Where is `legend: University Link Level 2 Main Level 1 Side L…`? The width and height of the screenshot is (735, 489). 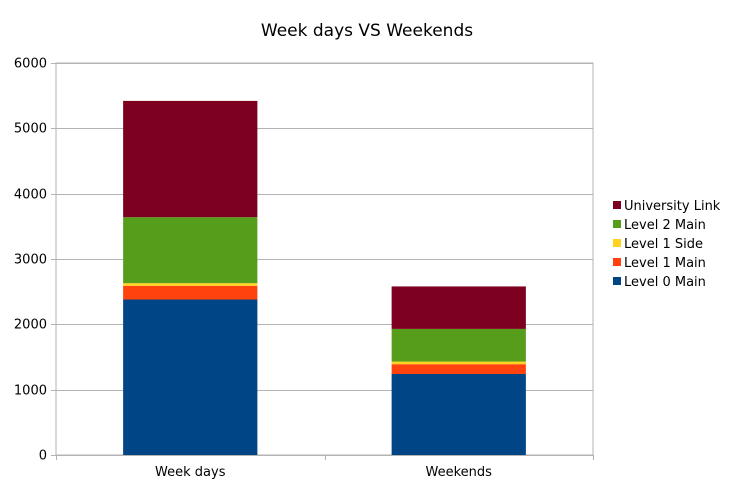
legend: University Link Level 2 Main Level 1 Side L… is located at coordinates (667, 244).